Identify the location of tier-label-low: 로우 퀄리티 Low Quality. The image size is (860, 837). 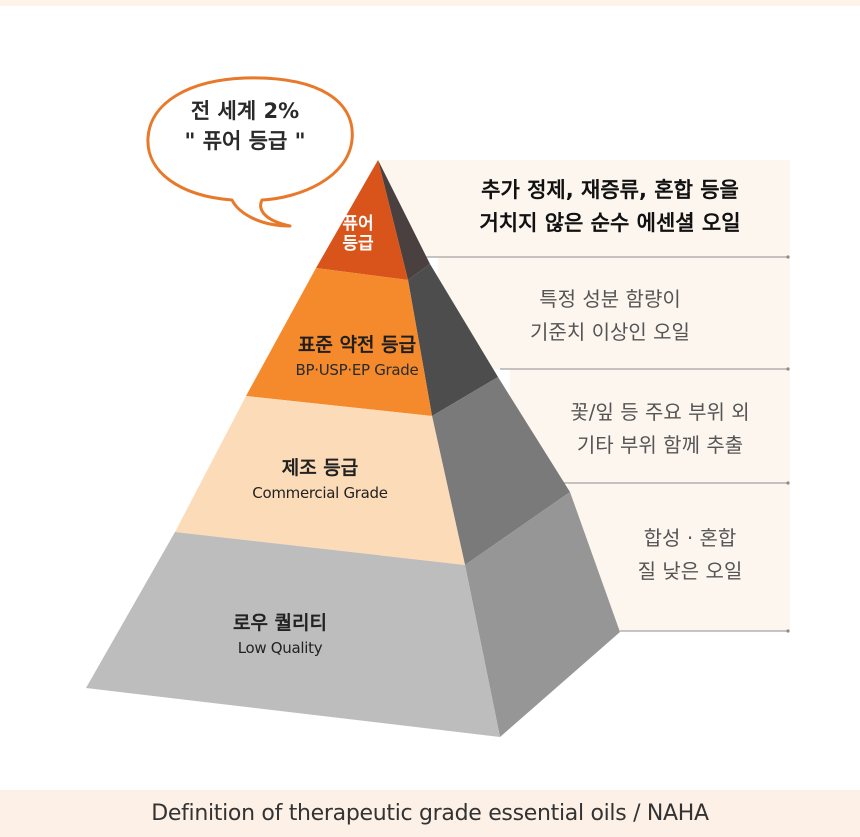
(280, 632).